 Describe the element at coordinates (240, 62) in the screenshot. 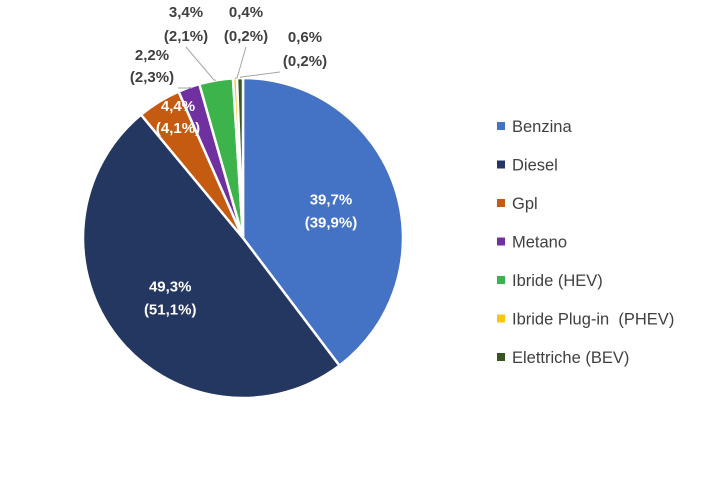

I see `leader-line-ibride-plug-in-phev` at that location.